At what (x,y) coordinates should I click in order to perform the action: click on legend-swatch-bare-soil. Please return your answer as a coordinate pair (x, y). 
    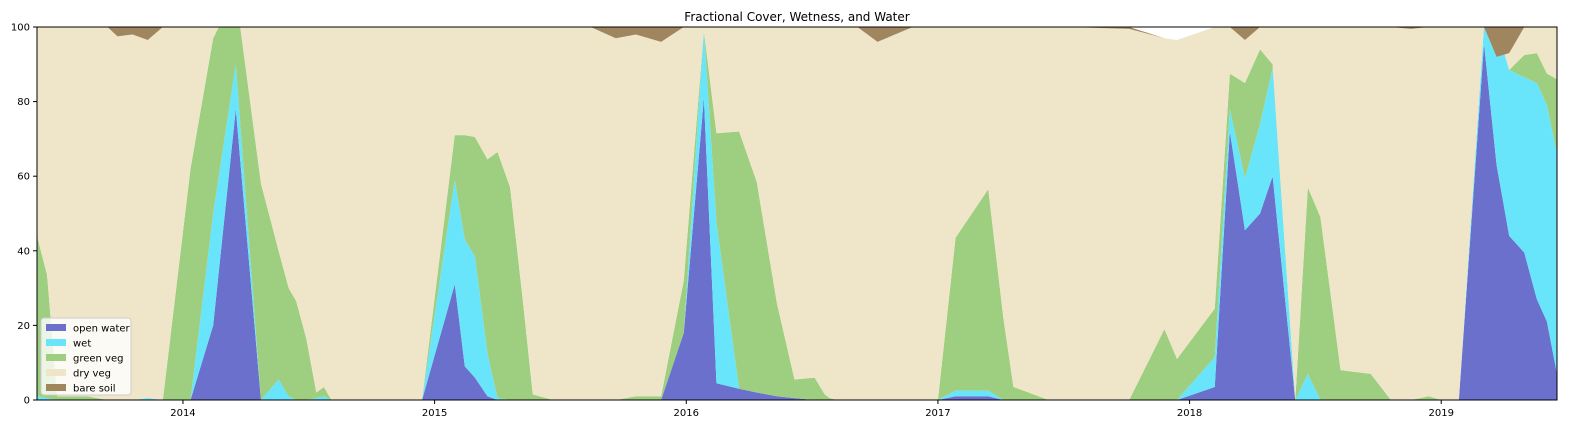
    Looking at the image, I should click on (56, 387).